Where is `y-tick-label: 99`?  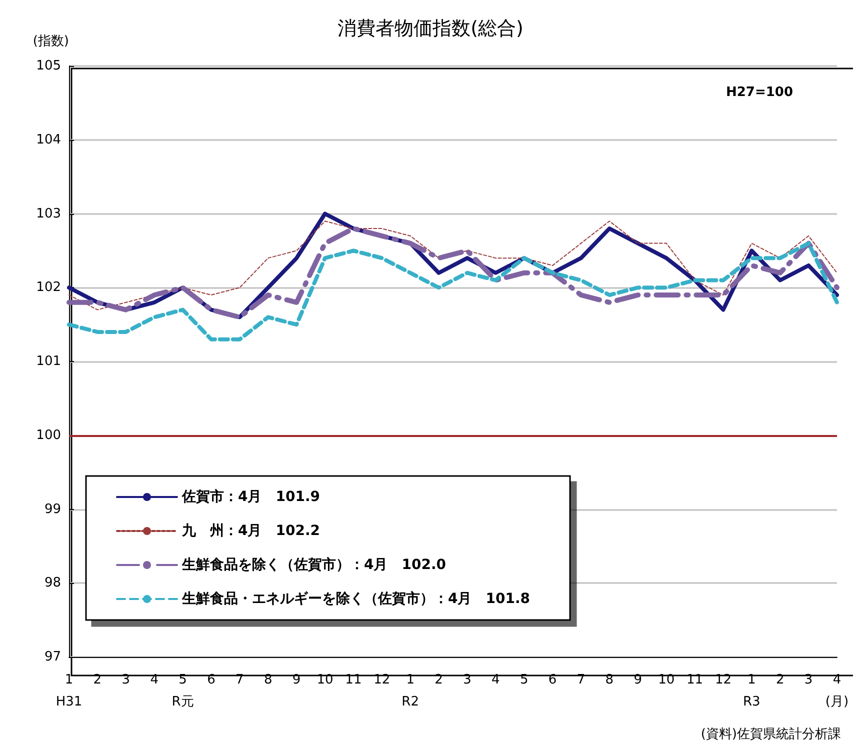 y-tick-label: 99 is located at coordinates (52, 509).